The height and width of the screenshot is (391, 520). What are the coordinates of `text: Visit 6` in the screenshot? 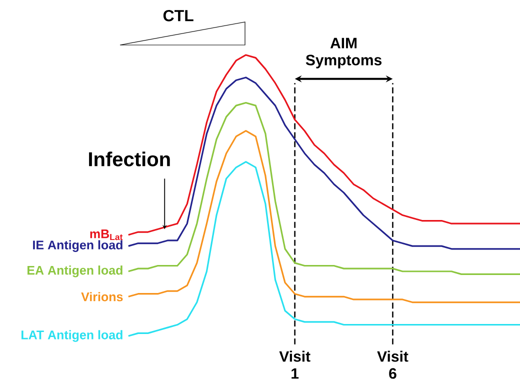 It's located at (392, 364).